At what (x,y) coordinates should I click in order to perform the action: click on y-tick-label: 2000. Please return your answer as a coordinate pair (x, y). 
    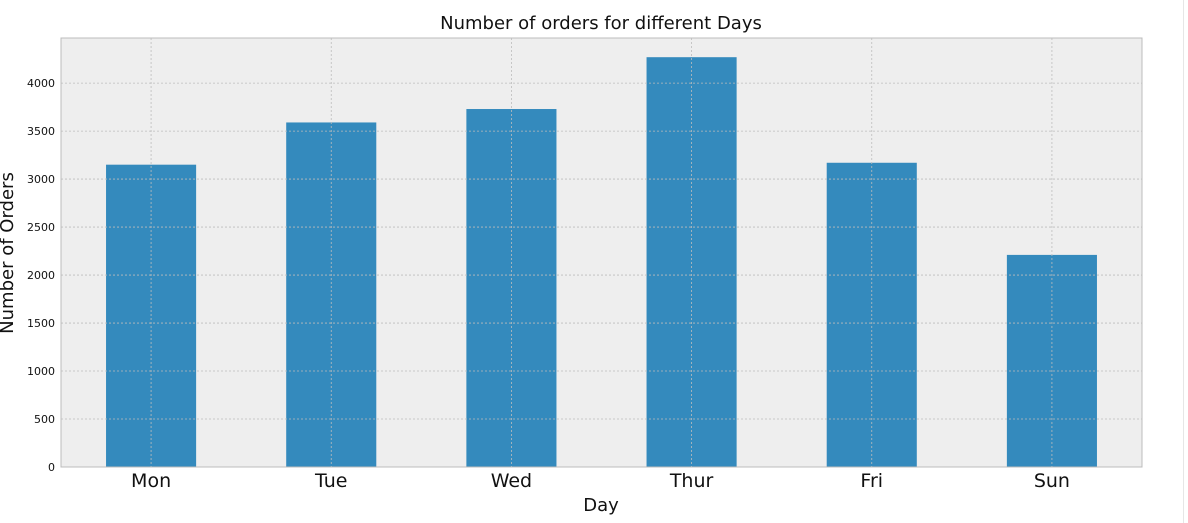
    Looking at the image, I should click on (41, 275).